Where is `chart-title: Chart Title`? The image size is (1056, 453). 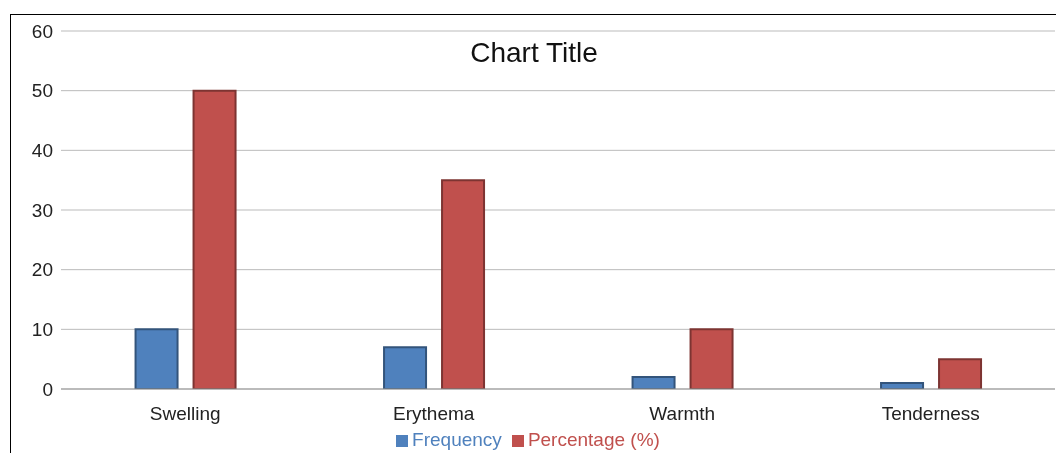 chart-title: Chart Title is located at coordinates (534, 52).